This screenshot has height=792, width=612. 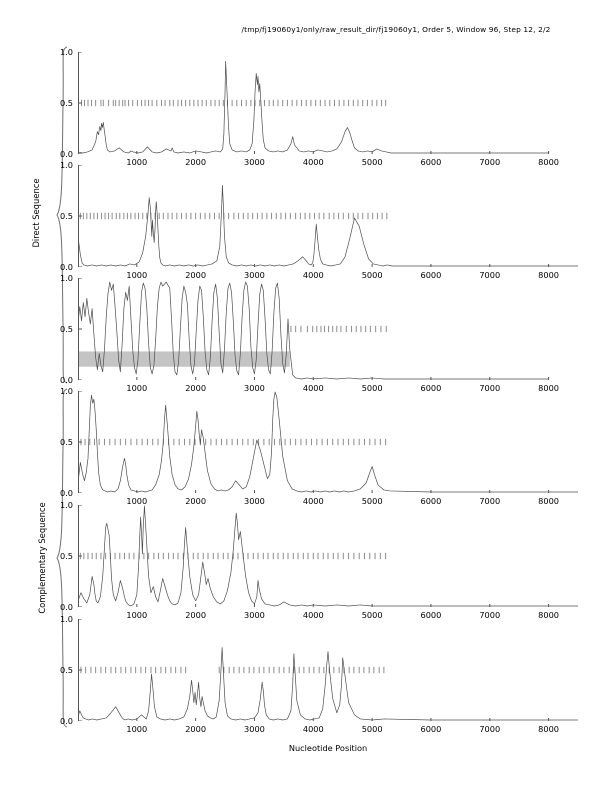 I want to click on x-axis-title: Nucleotide Position, so click(x=328, y=748).